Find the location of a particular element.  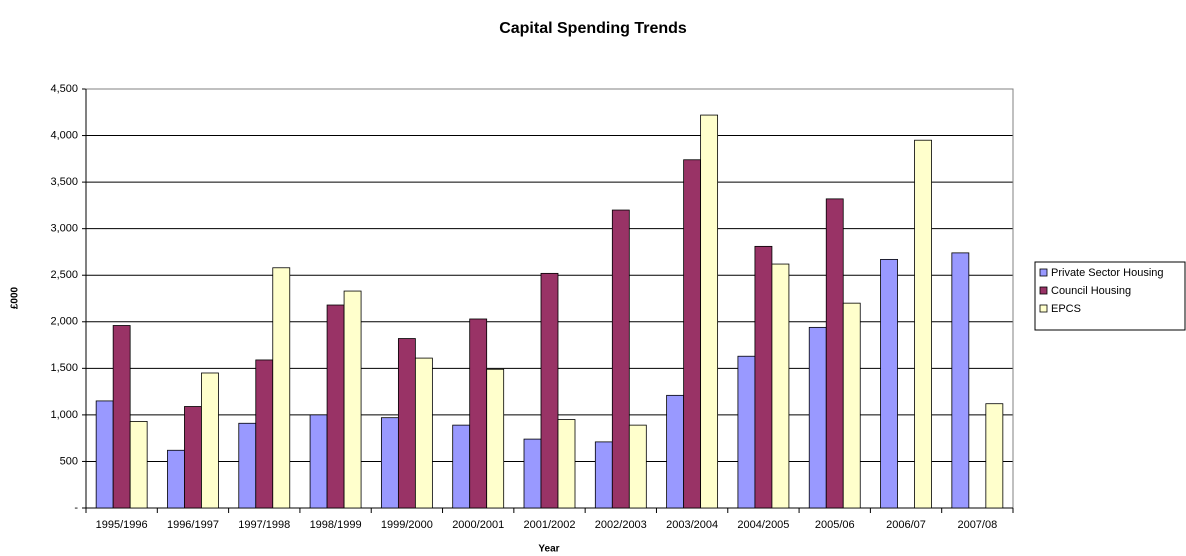

x-tick-label: 2001/2002 is located at coordinates (550, 525).